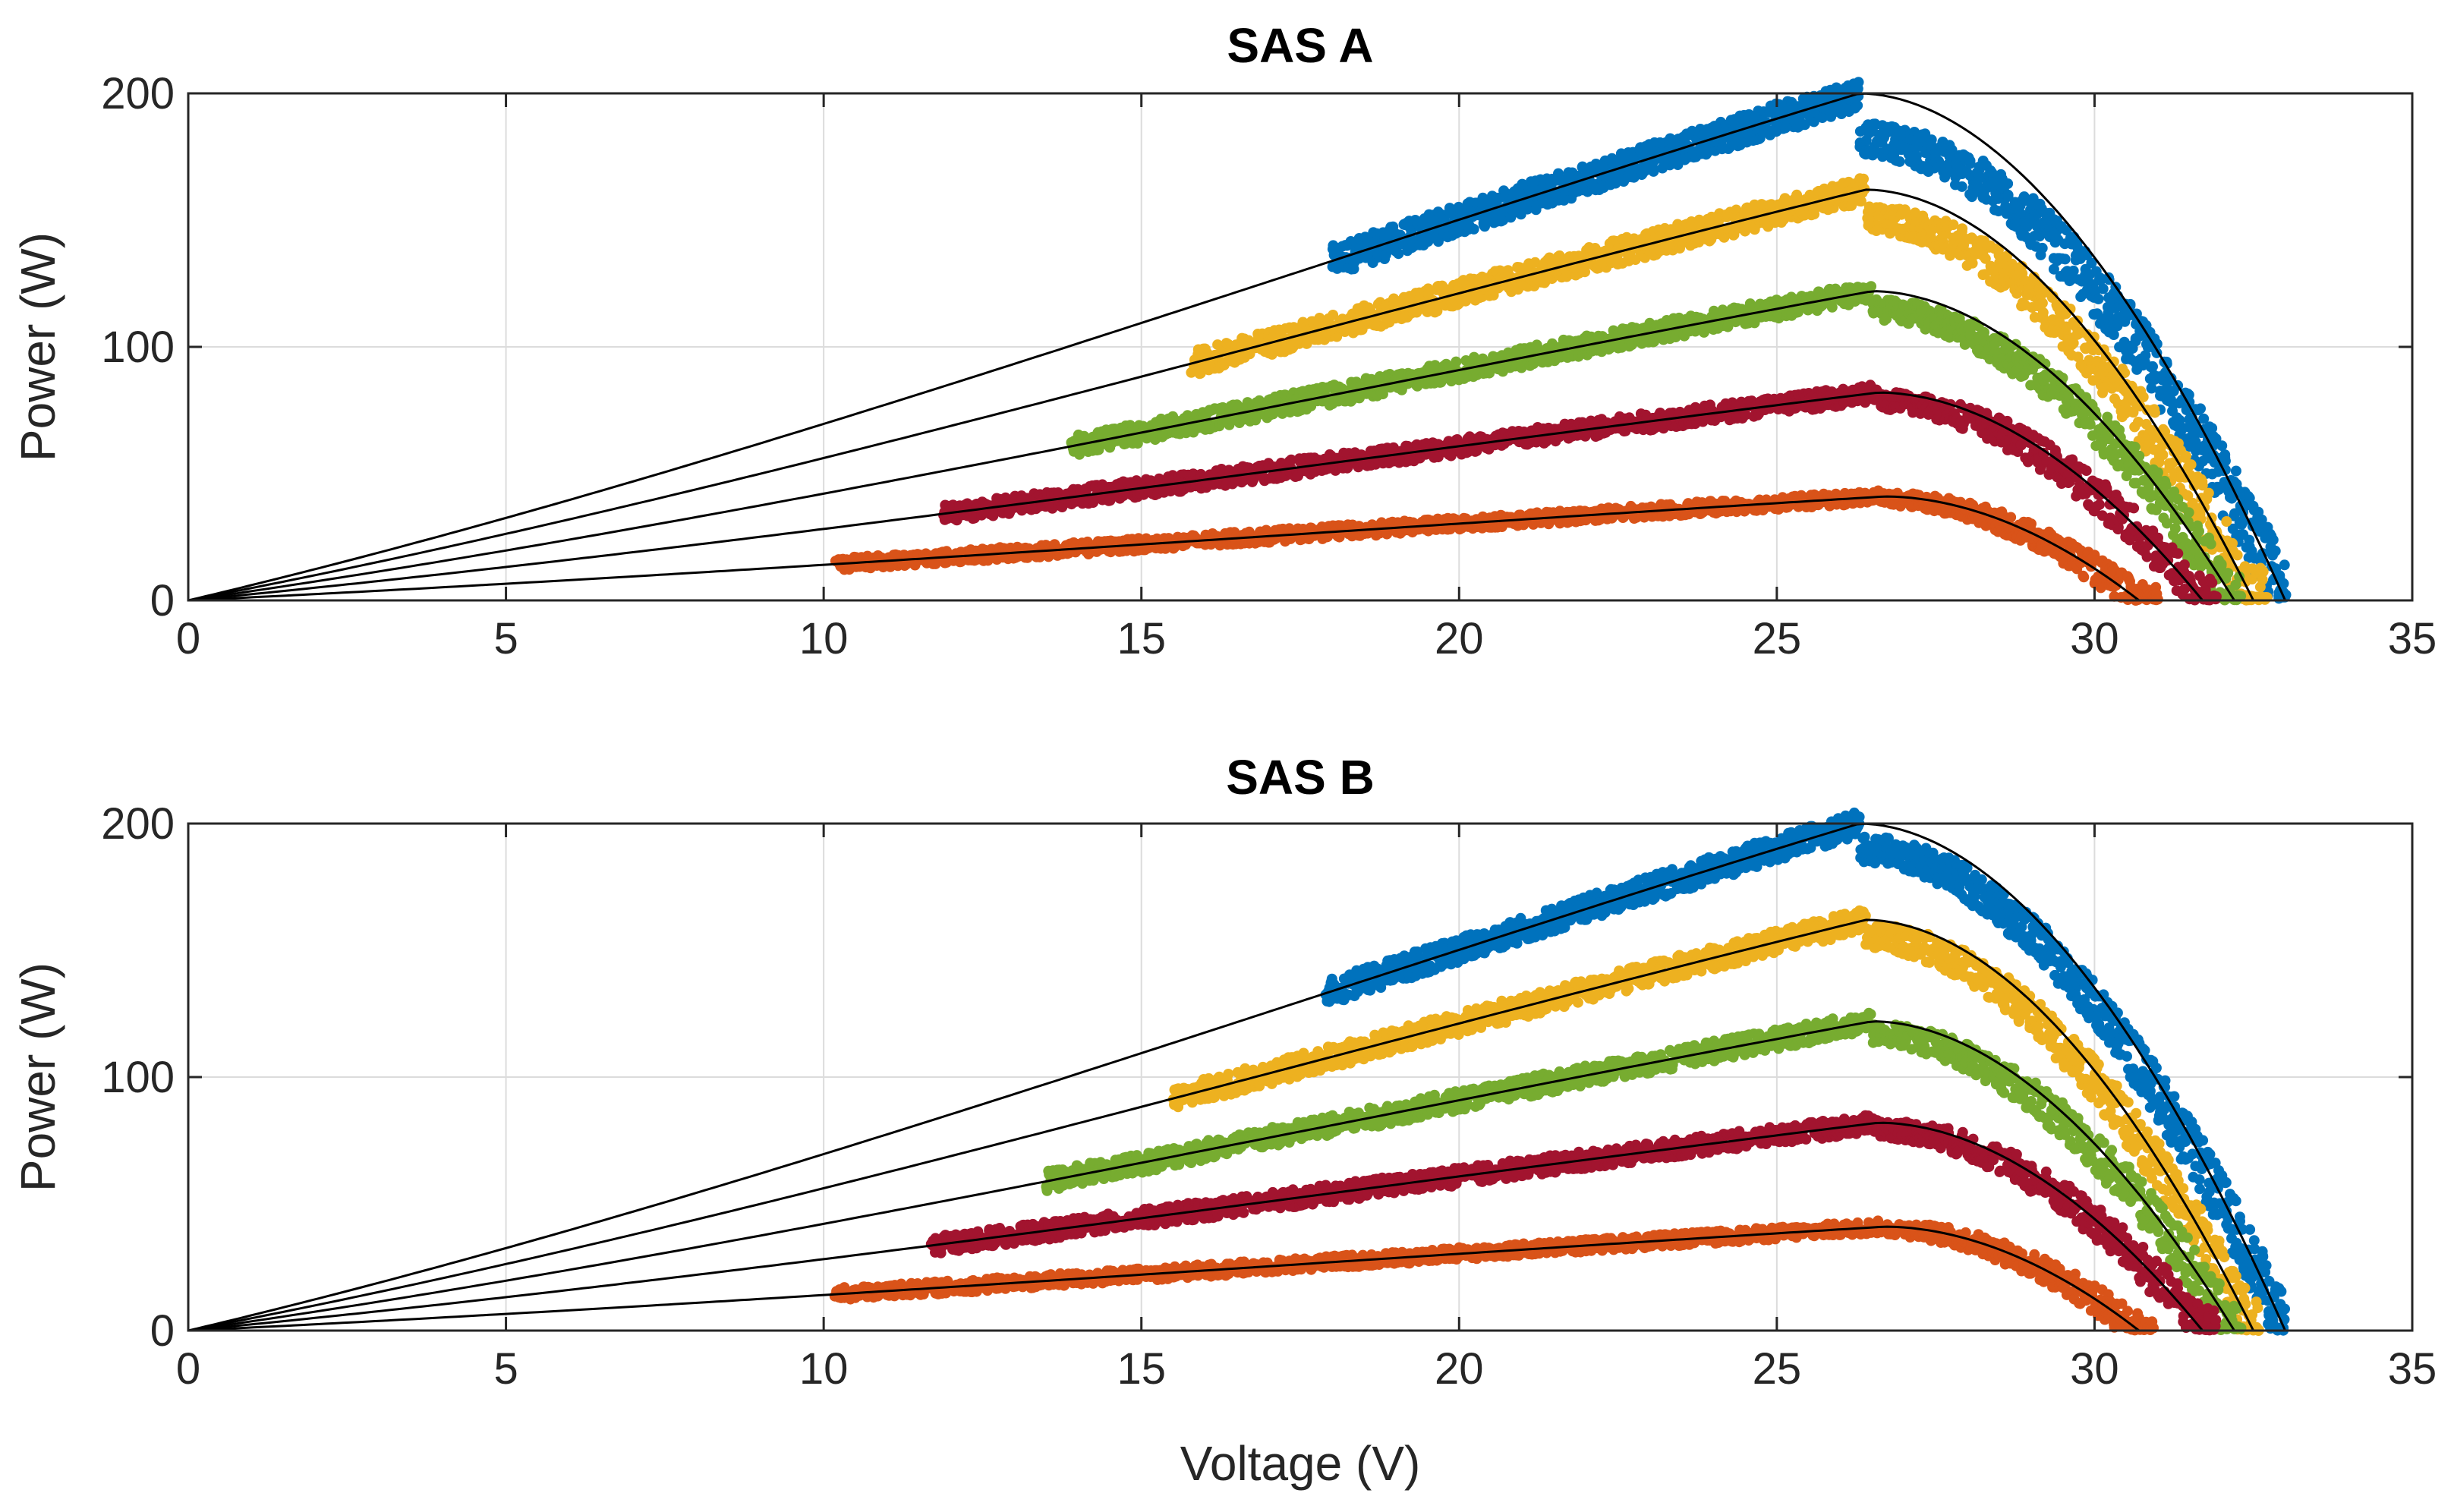 This screenshot has height=1512, width=2454. Describe the element at coordinates (1810, 340) in the screenshot. I see `data-series` at that location.